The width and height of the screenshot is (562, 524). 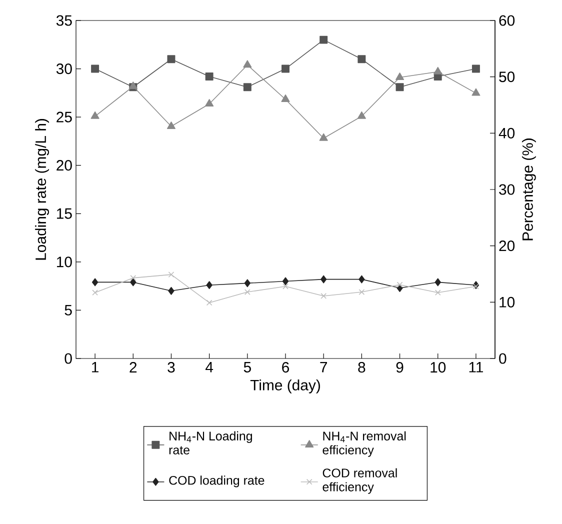 I want to click on y-tick-label: 15, so click(x=64, y=213).